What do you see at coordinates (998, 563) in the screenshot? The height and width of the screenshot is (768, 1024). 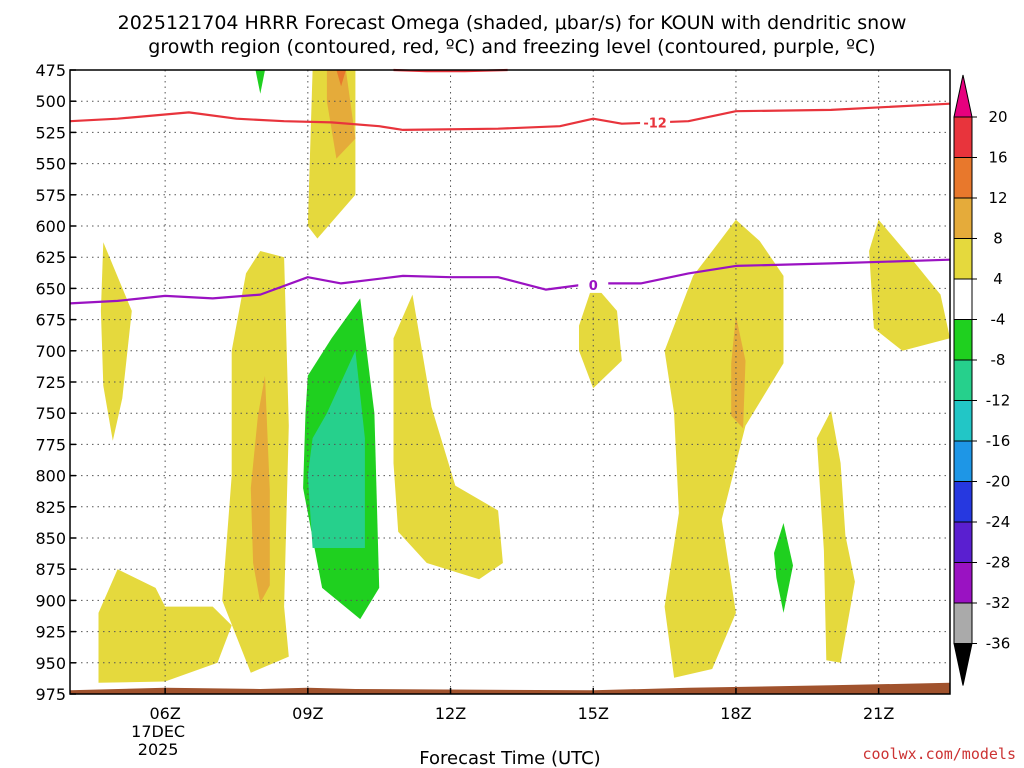 I see `colorbar-label: -28` at bounding box center [998, 563].